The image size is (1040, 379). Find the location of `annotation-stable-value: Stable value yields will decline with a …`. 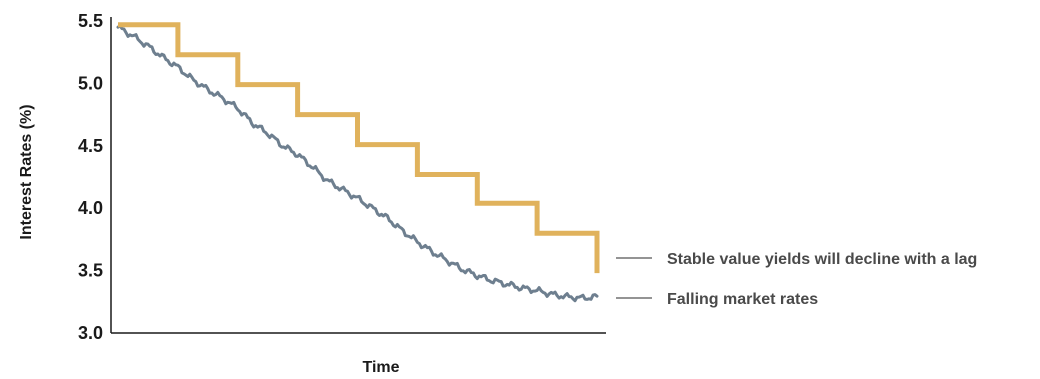

annotation-stable-value: Stable value yields will decline with a … is located at coordinates (822, 259).